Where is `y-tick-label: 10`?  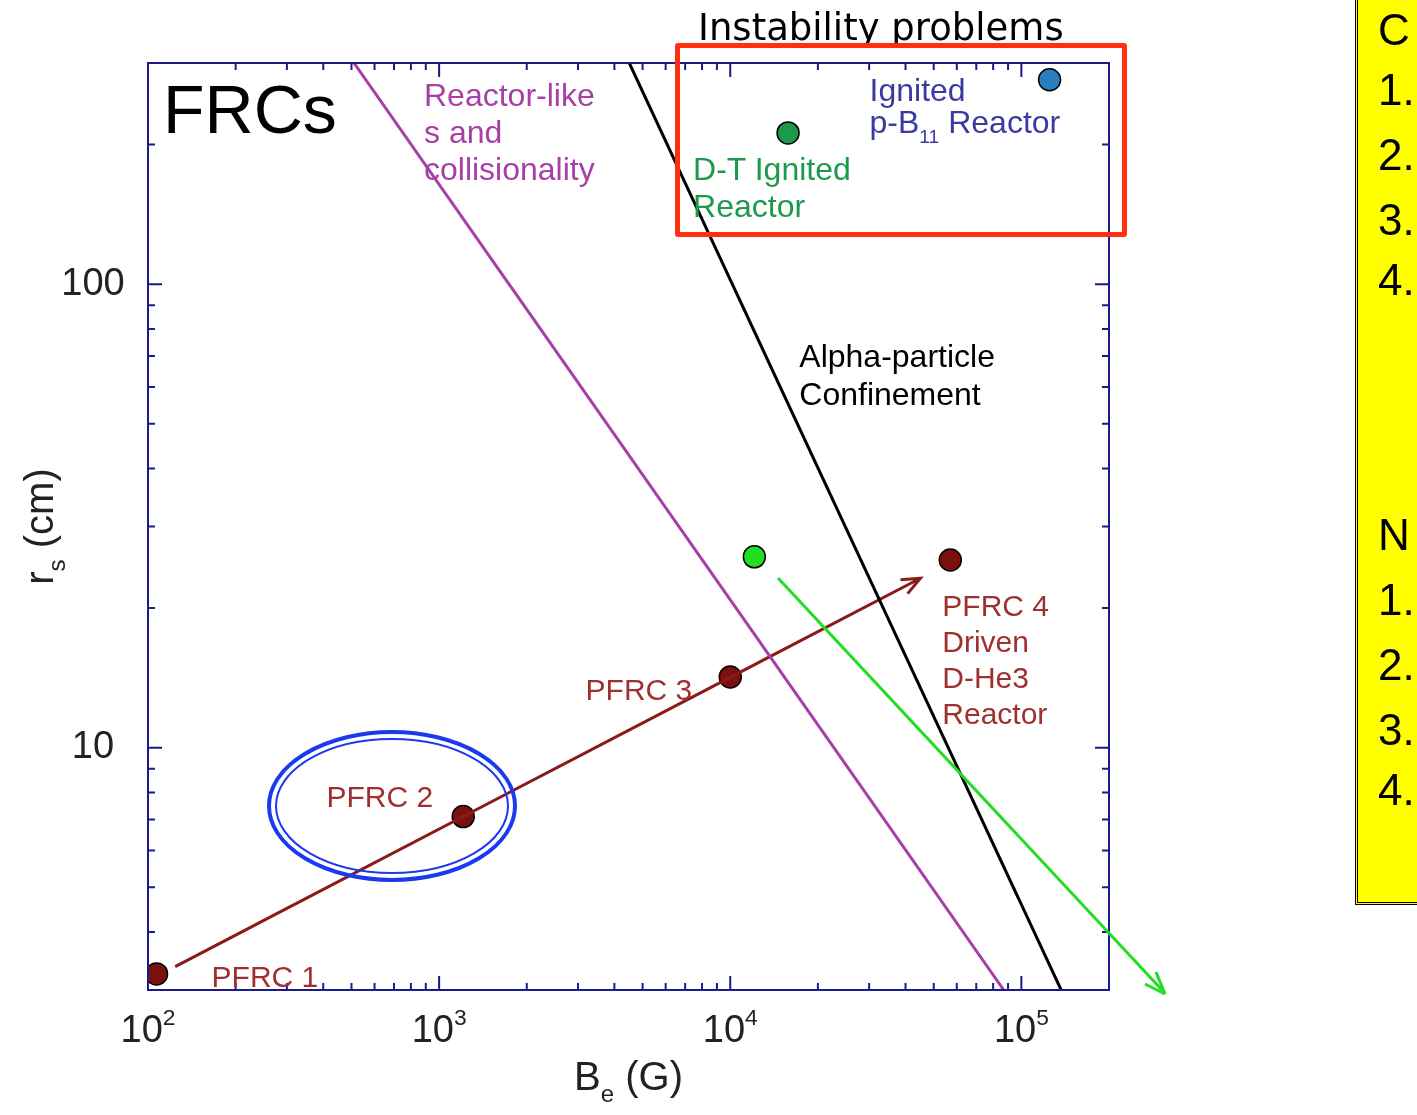
y-tick-label: 10 is located at coordinates (93, 745).